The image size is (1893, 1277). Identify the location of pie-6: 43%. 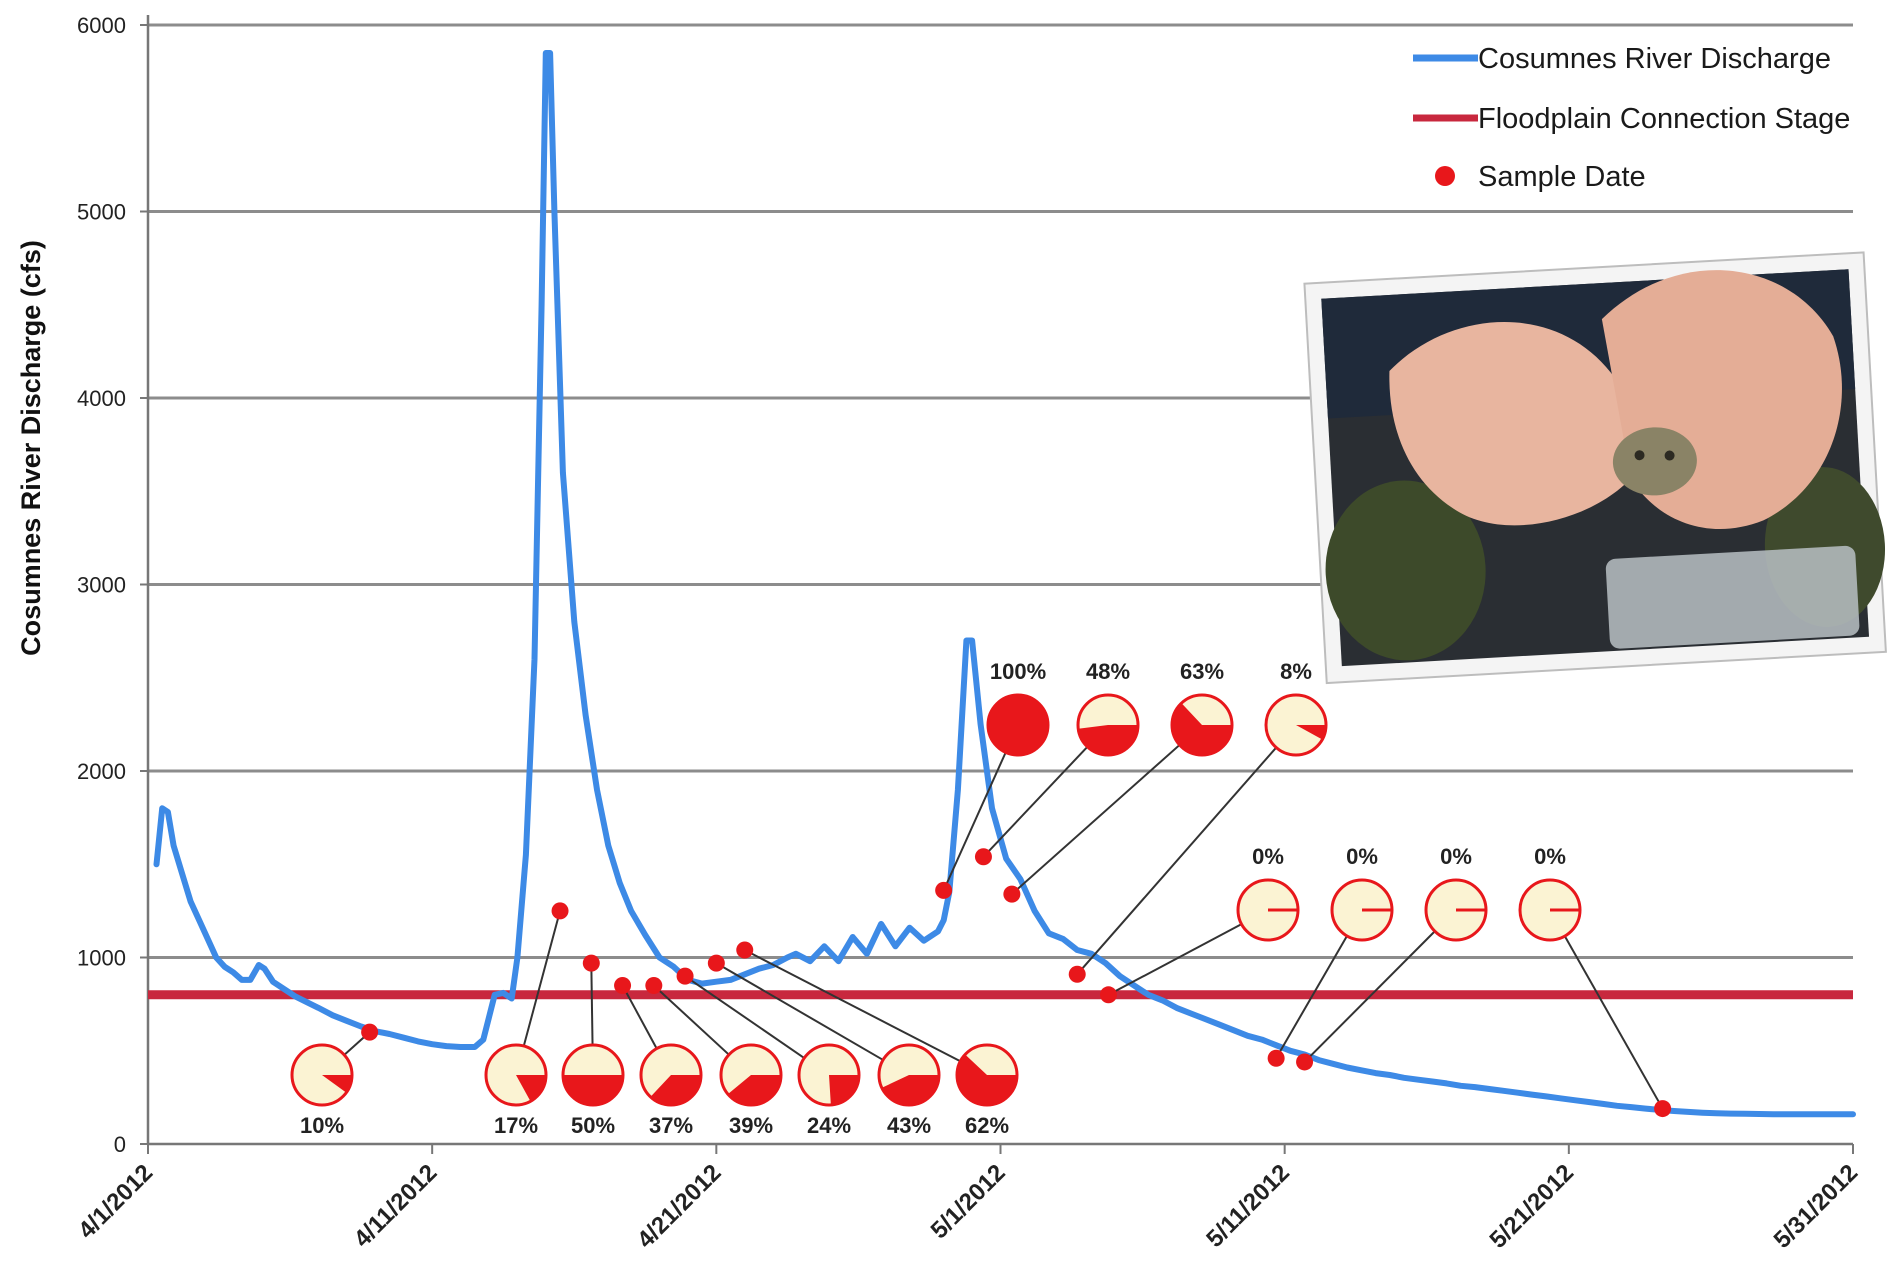
(909, 1090).